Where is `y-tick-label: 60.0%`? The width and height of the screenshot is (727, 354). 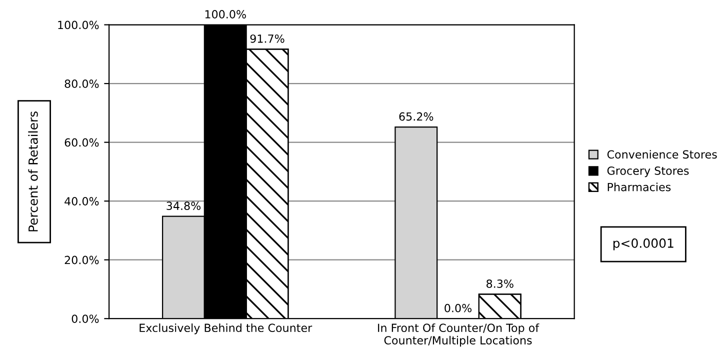
y-tick-label: 60.0% is located at coordinates (81, 142).